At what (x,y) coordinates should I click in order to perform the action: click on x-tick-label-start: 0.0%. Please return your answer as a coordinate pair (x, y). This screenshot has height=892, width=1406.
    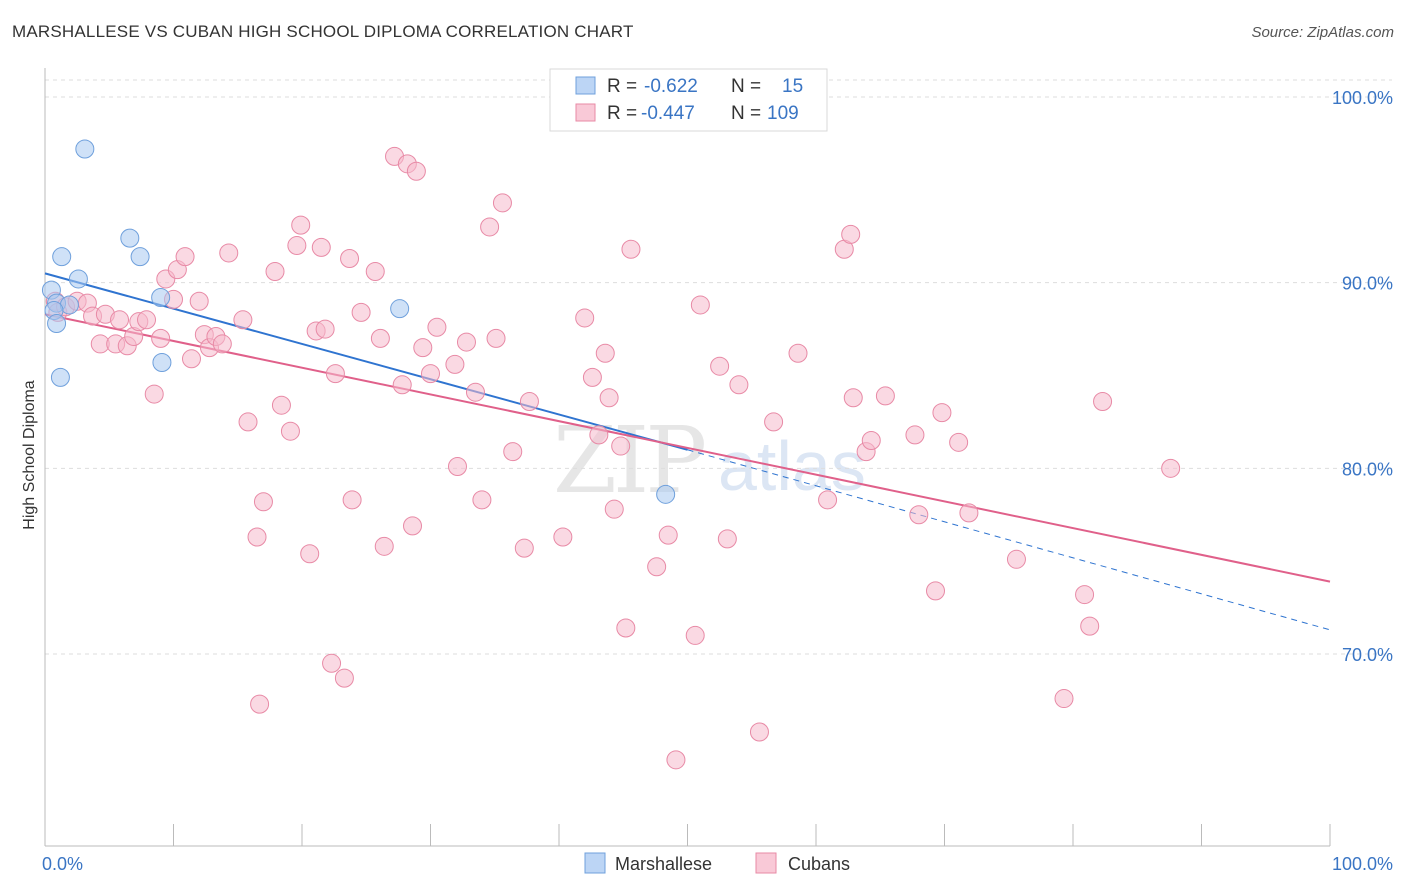
    Looking at the image, I should click on (62, 864).